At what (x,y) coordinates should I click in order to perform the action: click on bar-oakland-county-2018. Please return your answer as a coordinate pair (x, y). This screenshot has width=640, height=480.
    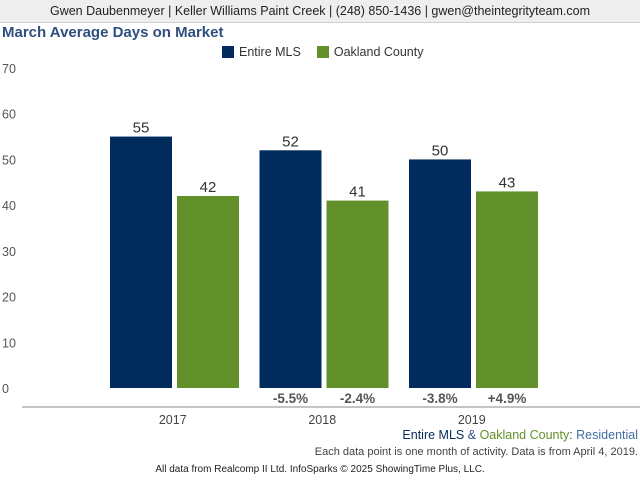
    Looking at the image, I should click on (357, 294).